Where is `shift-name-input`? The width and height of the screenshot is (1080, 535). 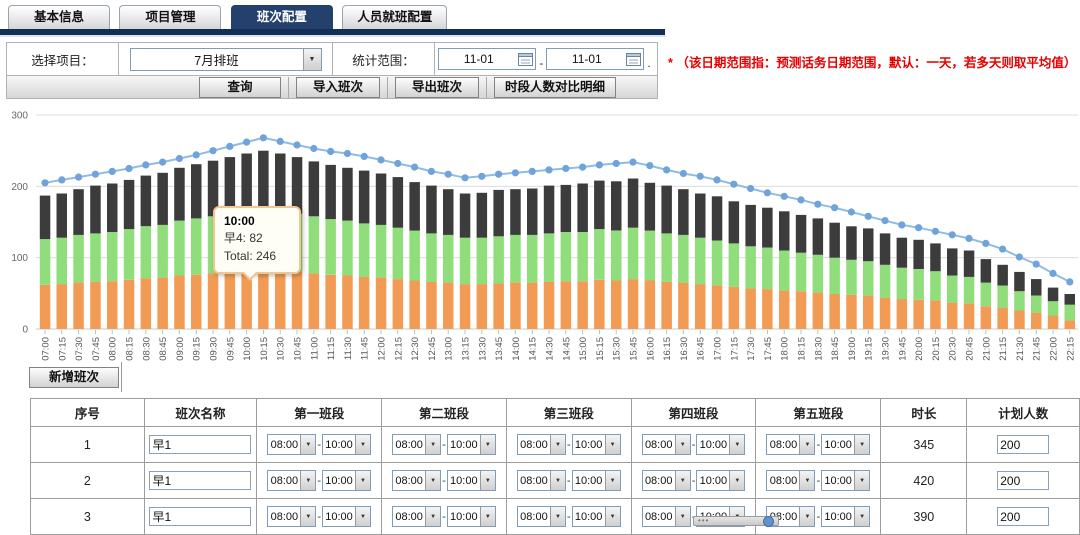 shift-name-input is located at coordinates (200, 444).